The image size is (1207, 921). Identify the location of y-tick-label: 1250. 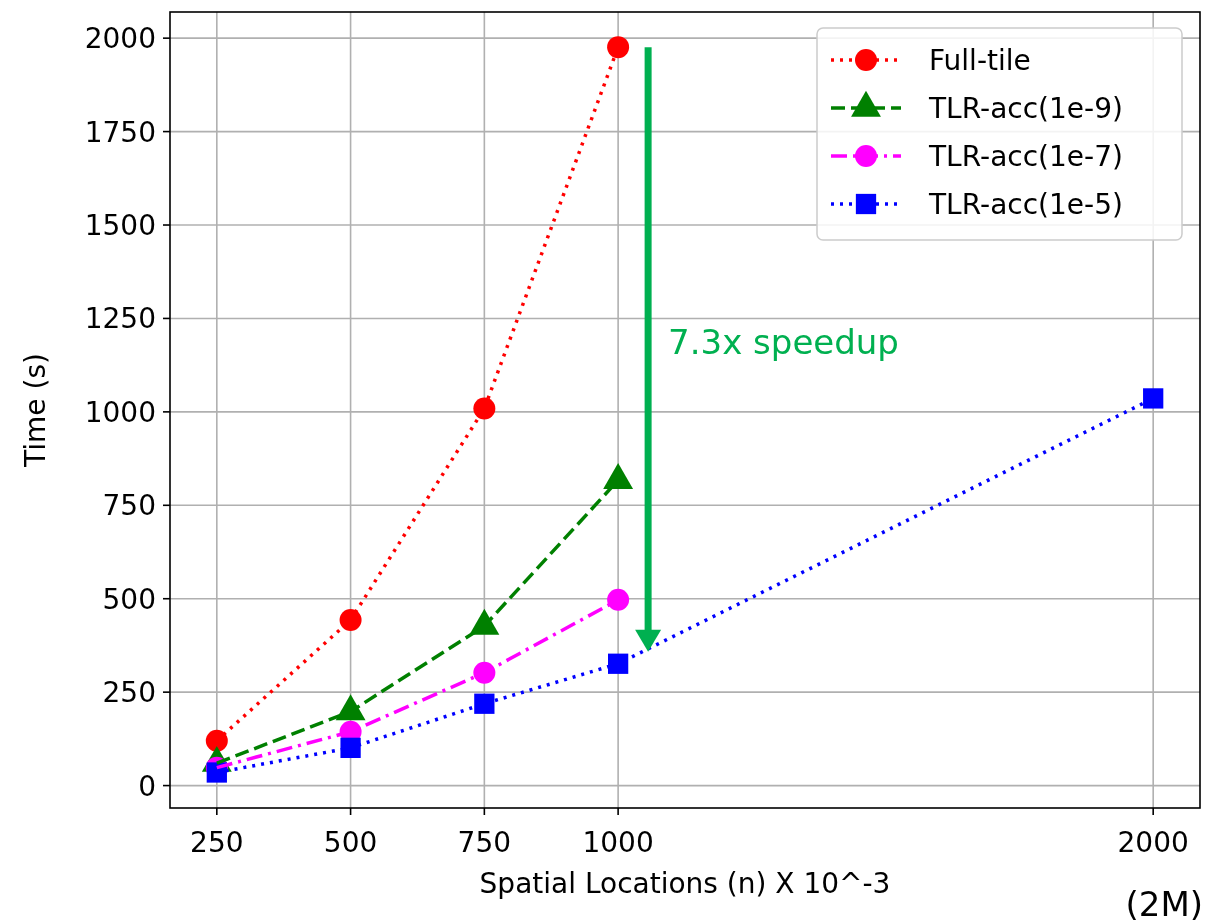
(120, 319).